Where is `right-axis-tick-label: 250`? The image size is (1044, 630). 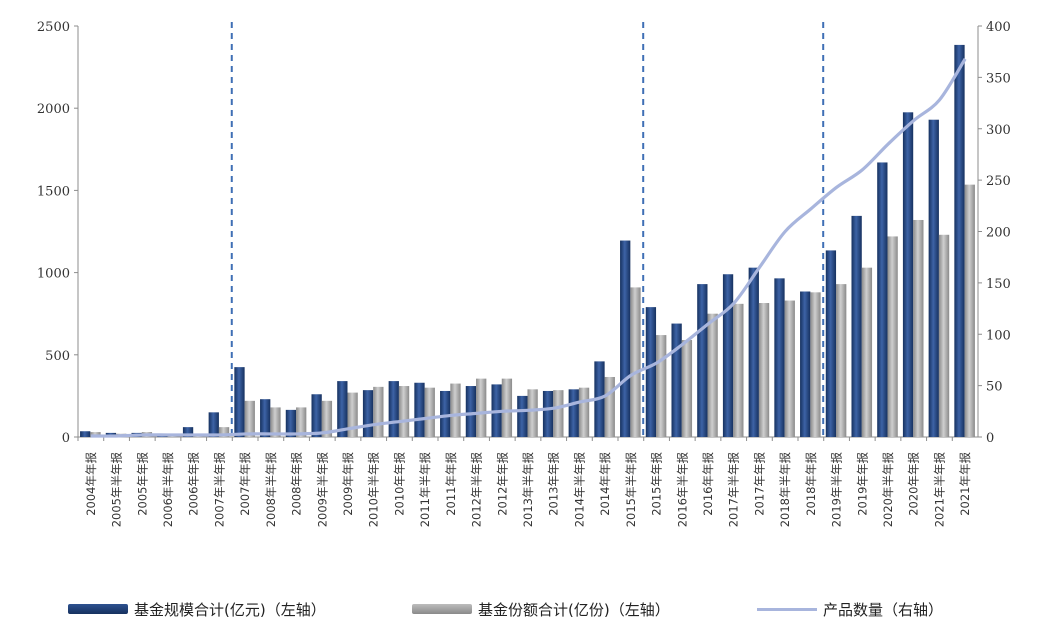
right-axis-tick-label: 250 is located at coordinates (998, 181).